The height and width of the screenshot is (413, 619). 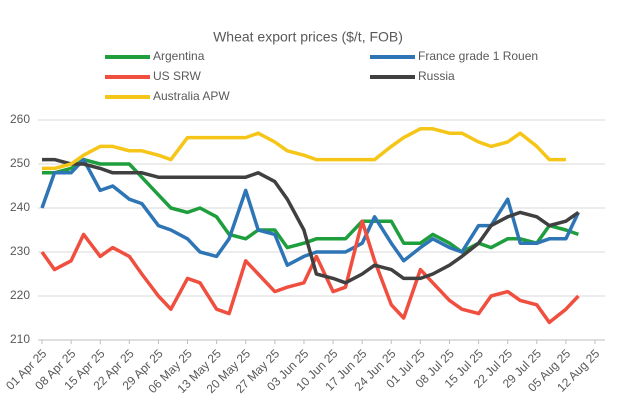 I want to click on legend-label: Australia APW, so click(x=191, y=96).